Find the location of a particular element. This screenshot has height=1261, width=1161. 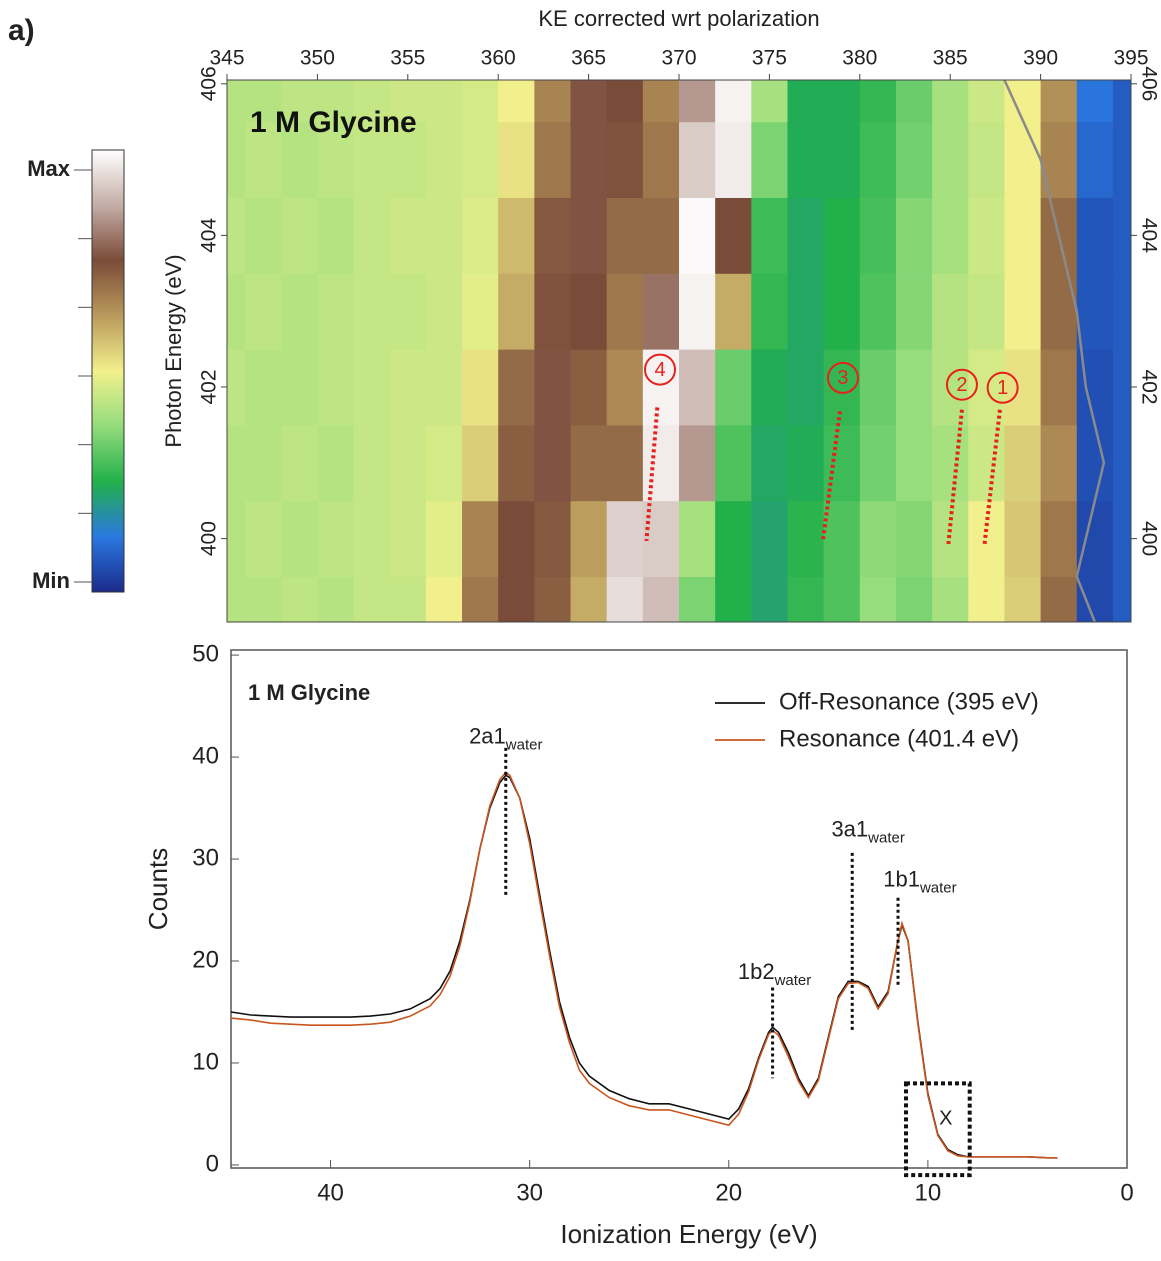

legend-label: Off-Resonance (395 eV) is located at coordinates (909, 701).